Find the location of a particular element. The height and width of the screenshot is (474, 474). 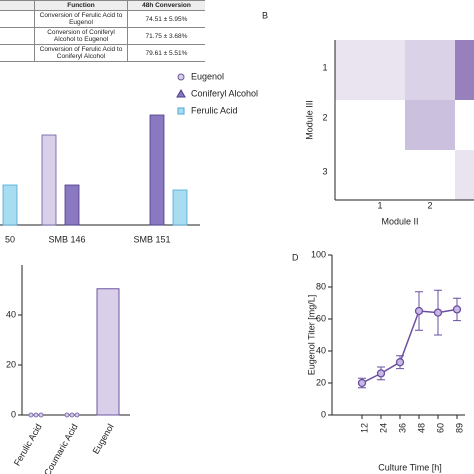

x-tick-label: 2 is located at coordinates (429, 205).